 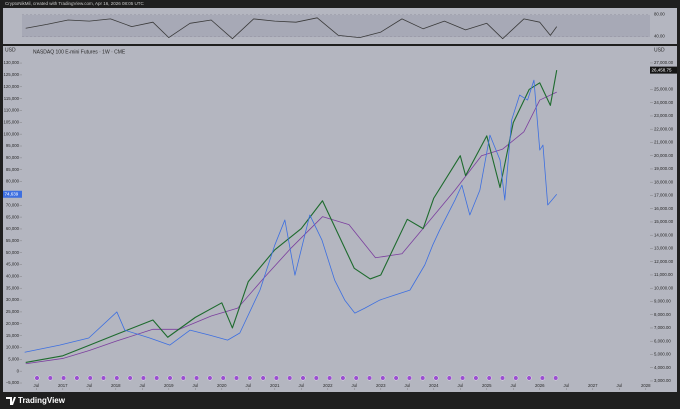 I want to click on y-tick-label: 105,000, so click(x=11, y=121).